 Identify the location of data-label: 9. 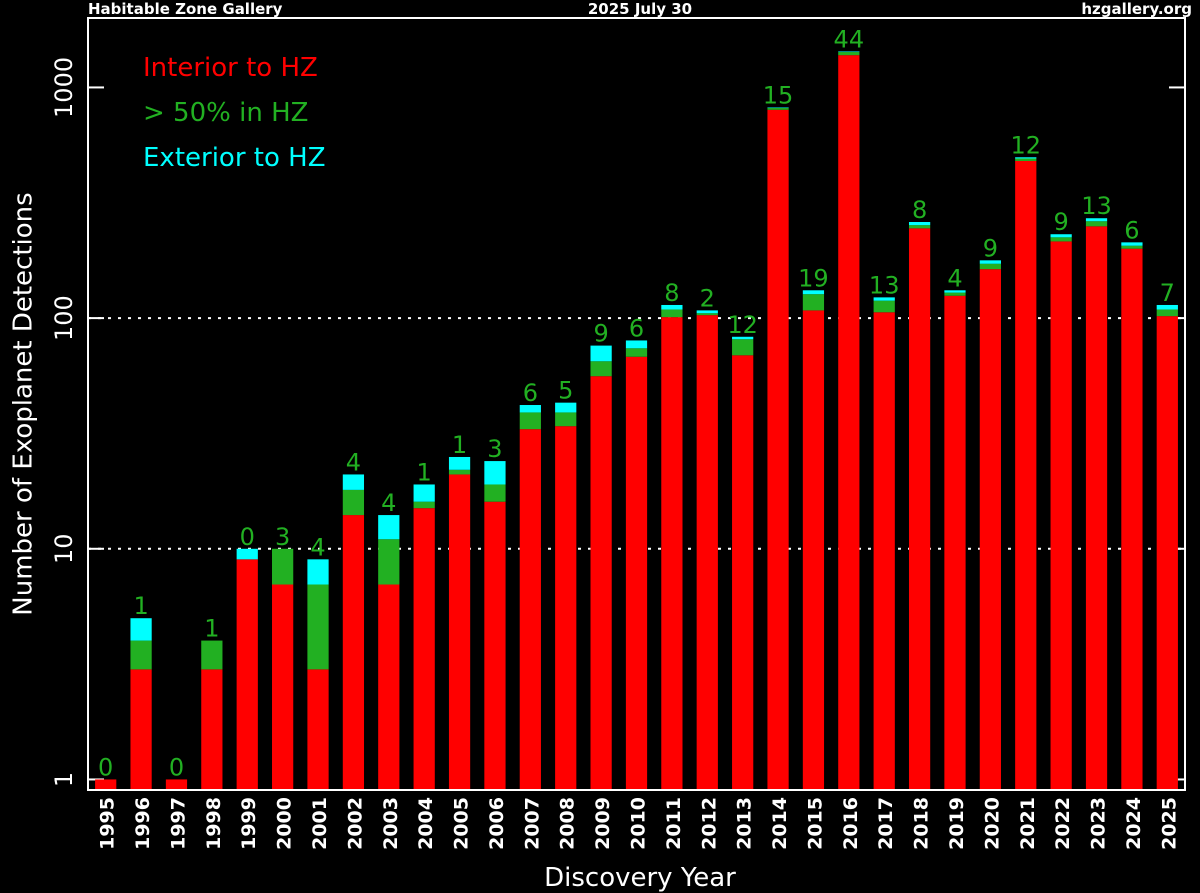
(990, 248).